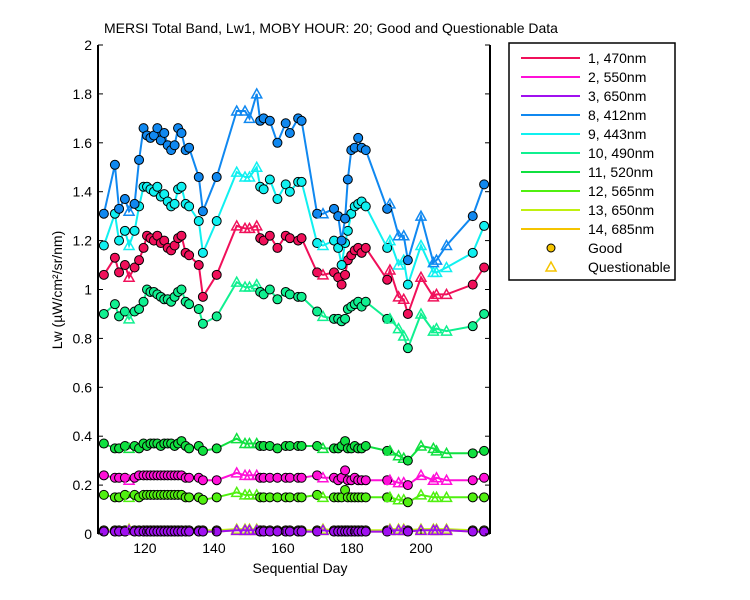  I want to click on y-axis-label: Lw (µW/cm²/sr/nm), so click(57, 290).